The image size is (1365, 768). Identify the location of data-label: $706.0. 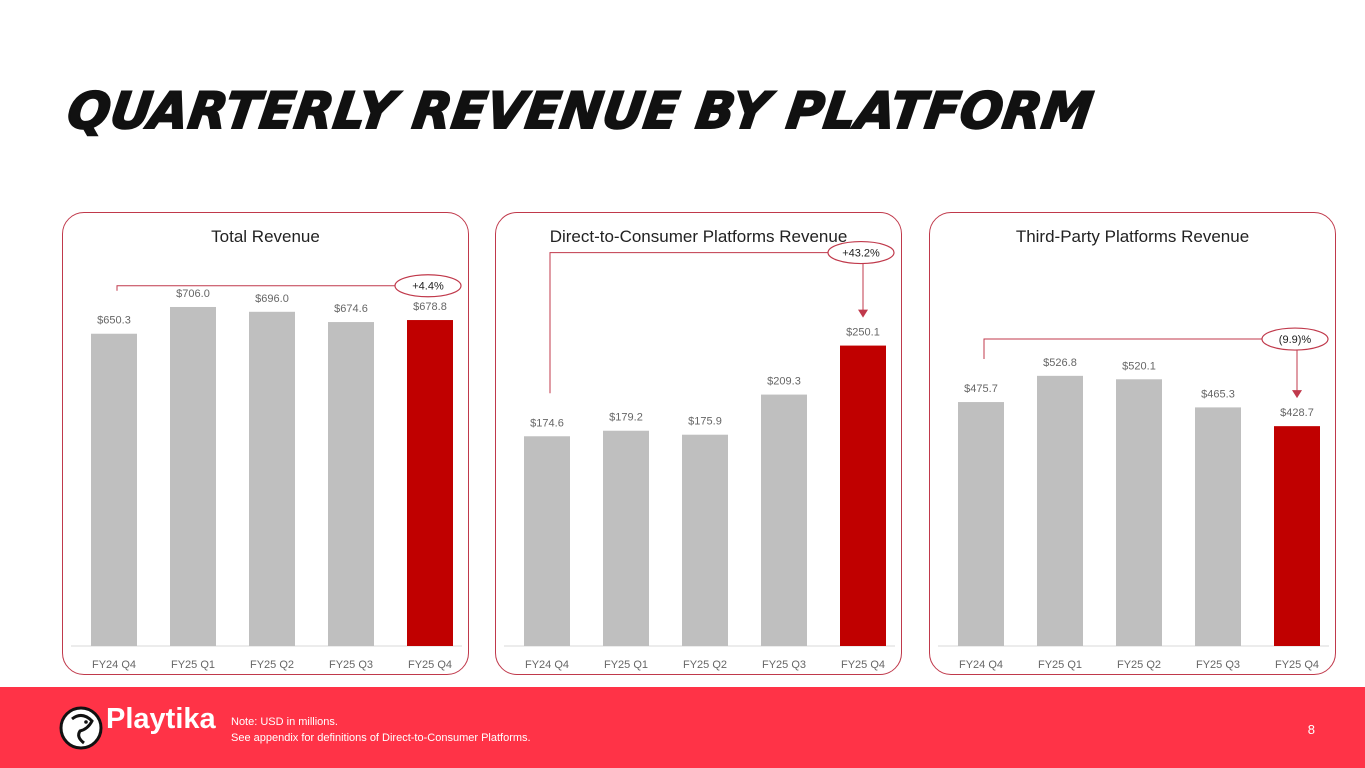
(193, 294).